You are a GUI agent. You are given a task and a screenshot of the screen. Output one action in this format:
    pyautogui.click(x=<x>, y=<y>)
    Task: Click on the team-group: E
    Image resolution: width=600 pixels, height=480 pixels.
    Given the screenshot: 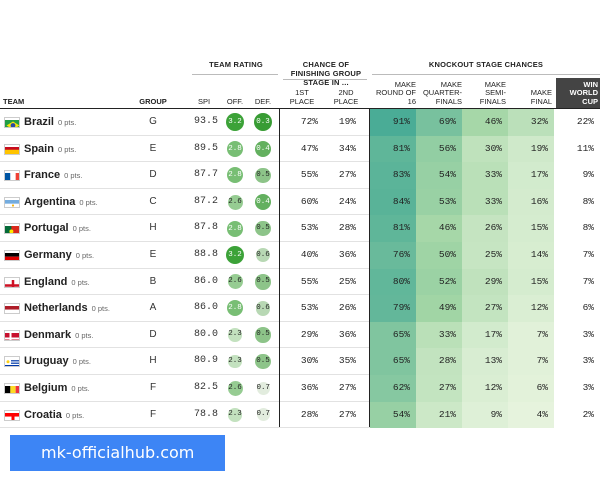 What is the action you would take?
    pyautogui.click(x=153, y=254)
    